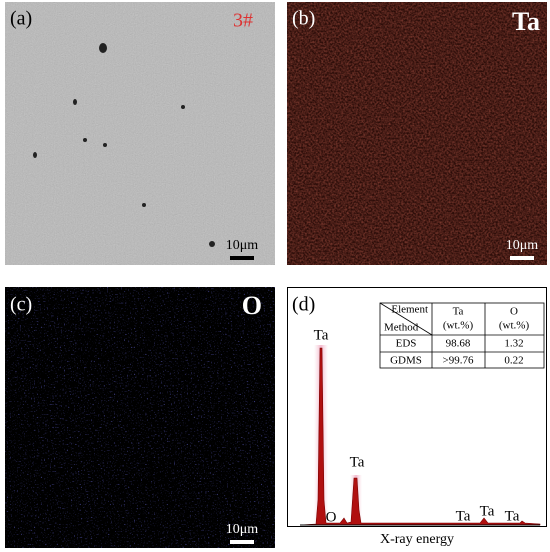 This screenshot has width=550, height=552. What do you see at coordinates (458, 312) in the screenshot?
I see `table-header: Ta` at bounding box center [458, 312].